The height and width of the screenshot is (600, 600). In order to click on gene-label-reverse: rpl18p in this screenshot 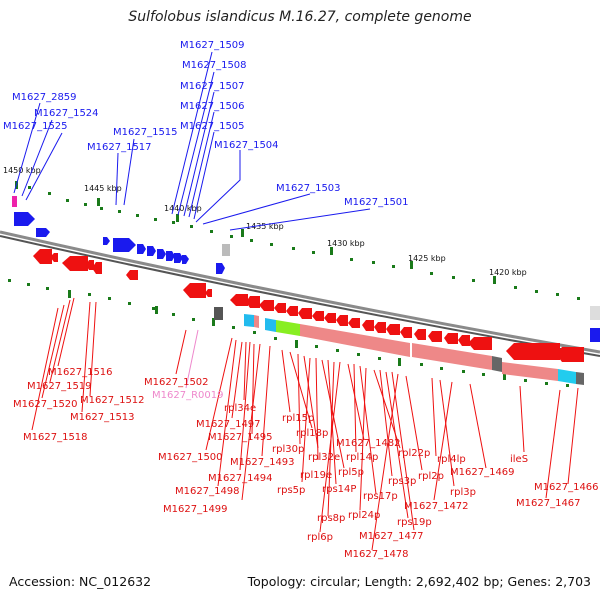, I will do `click(312, 433)`.